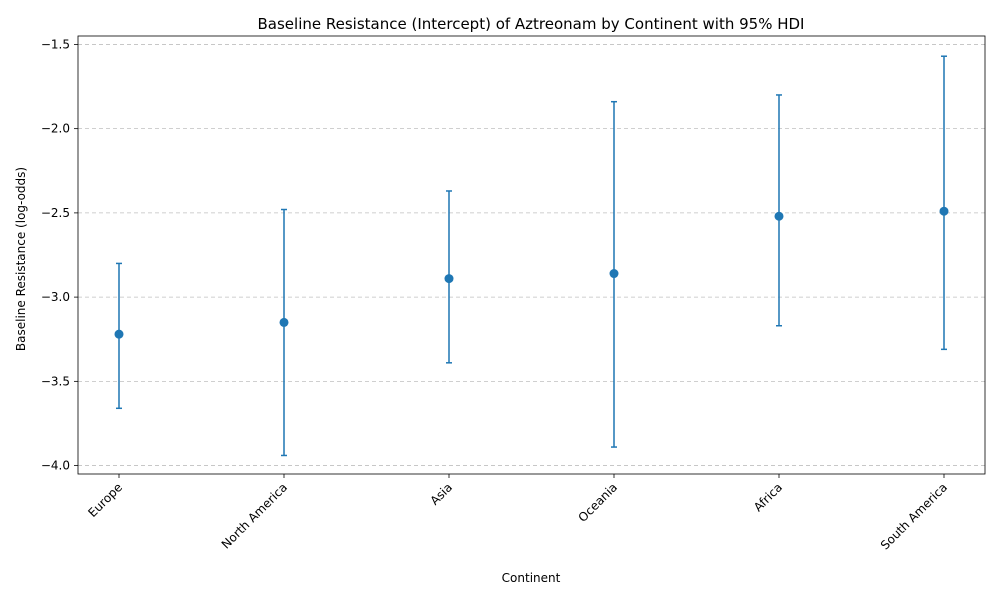 The image size is (1000, 600). I want to click on x-tick-label: South America, so click(914, 516).